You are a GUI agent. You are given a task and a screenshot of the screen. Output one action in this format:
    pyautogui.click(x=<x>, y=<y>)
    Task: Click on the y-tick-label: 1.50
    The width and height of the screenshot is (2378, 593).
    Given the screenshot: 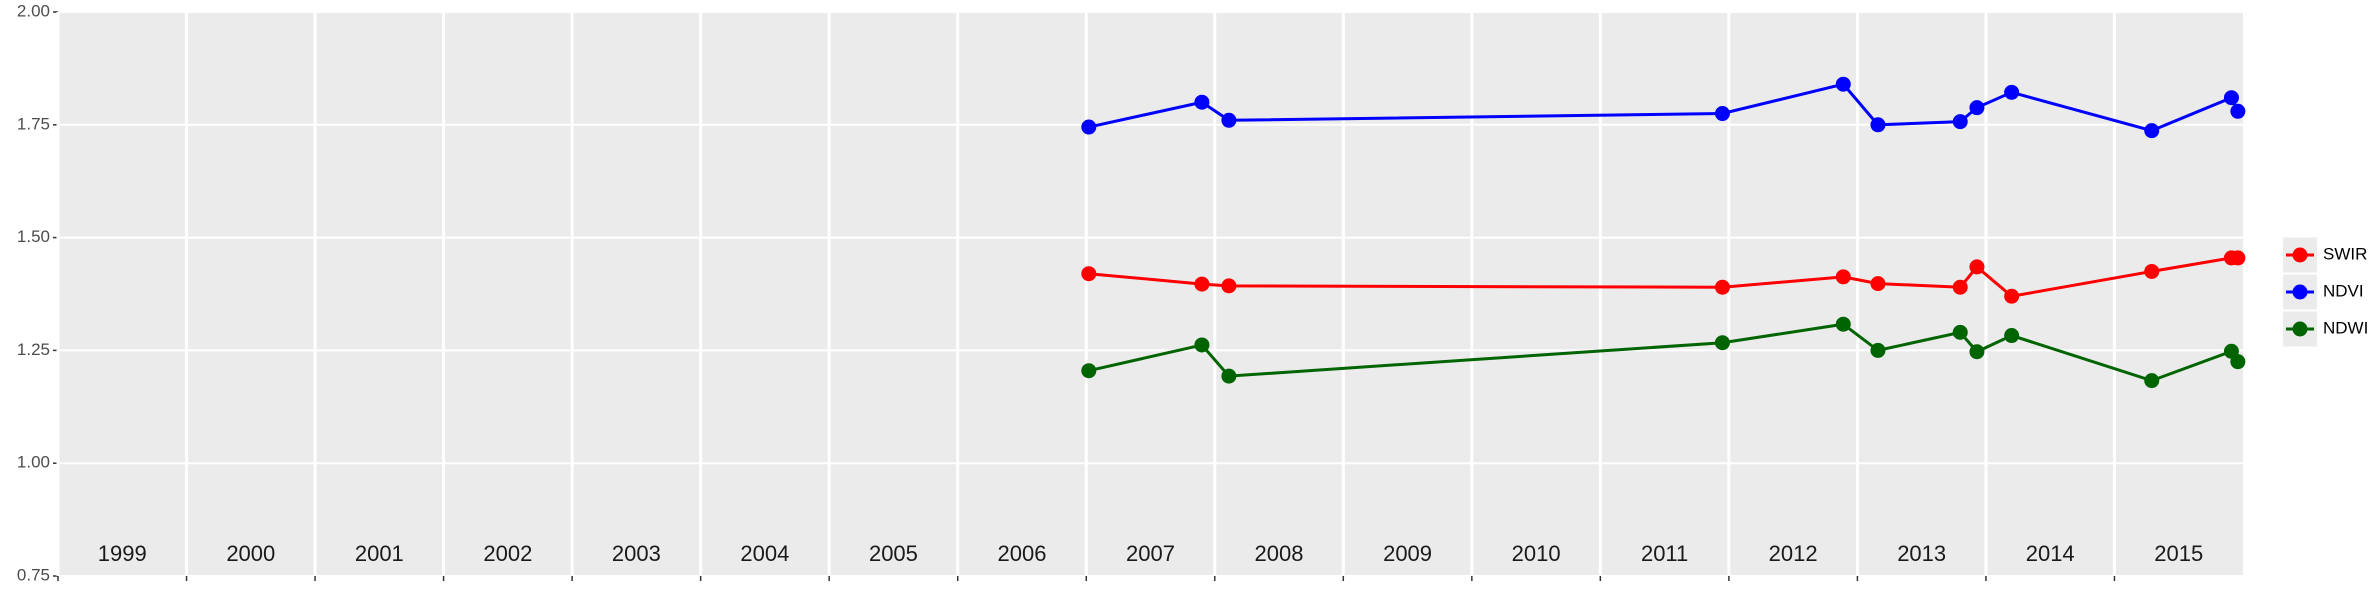 What is the action you would take?
    pyautogui.click(x=33, y=236)
    